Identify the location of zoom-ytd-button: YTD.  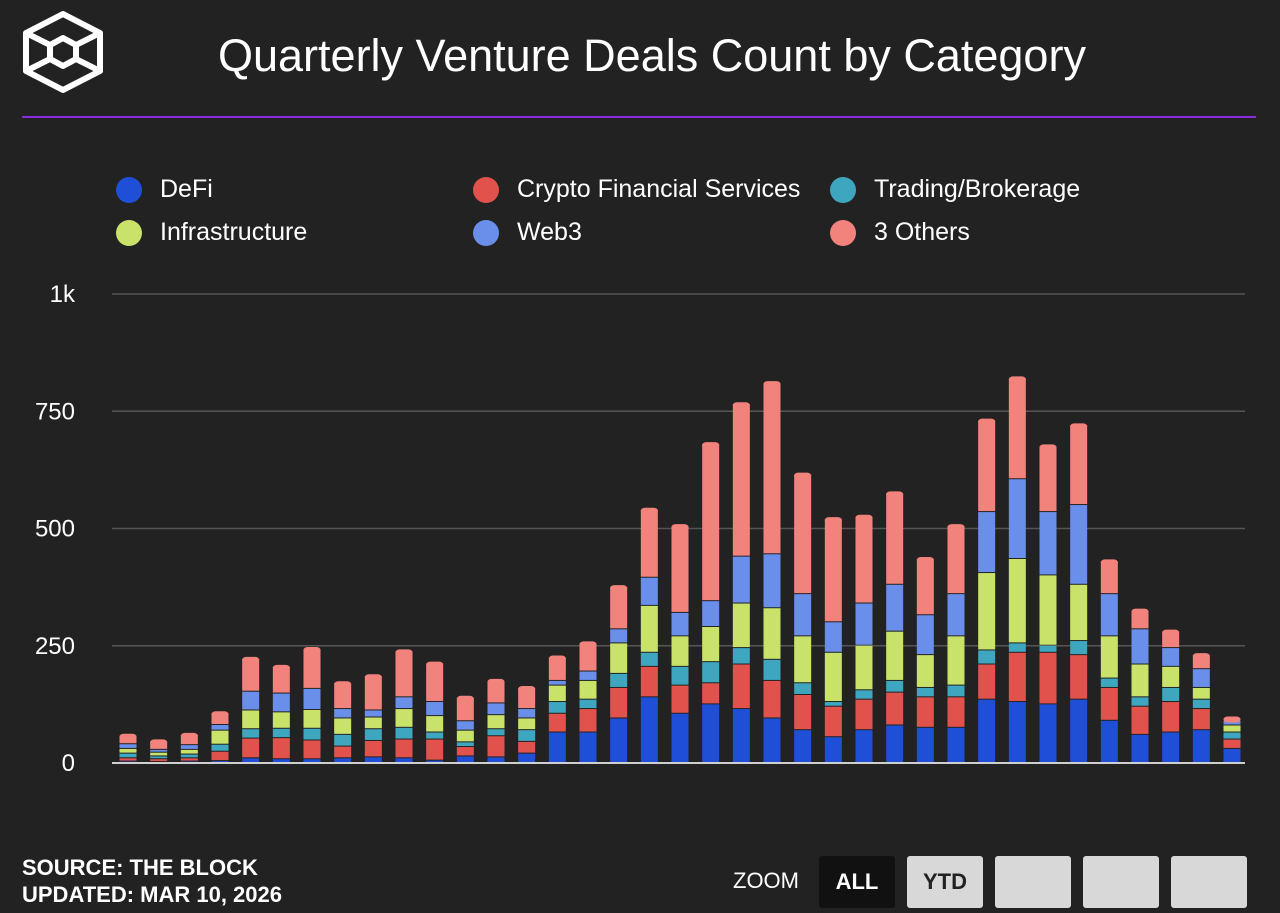
(945, 882).